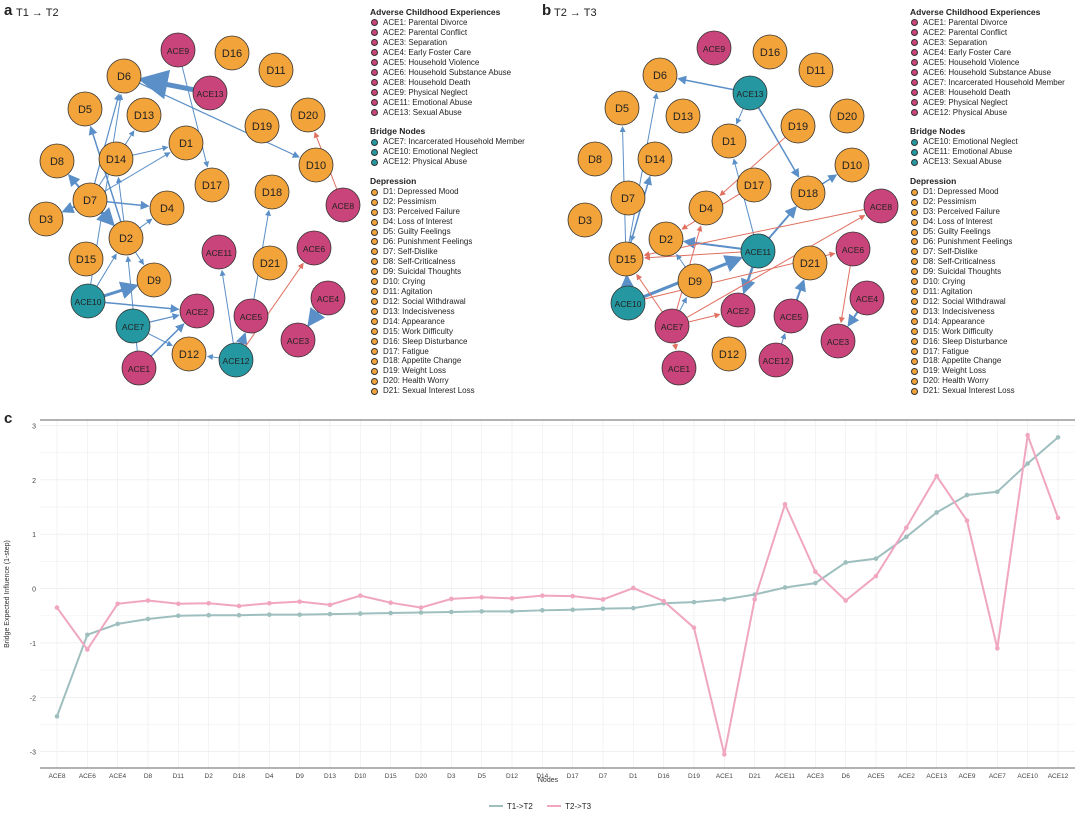 This screenshot has width=1080, height=821. I want to click on edge-D7-D1, so click(137, 172).